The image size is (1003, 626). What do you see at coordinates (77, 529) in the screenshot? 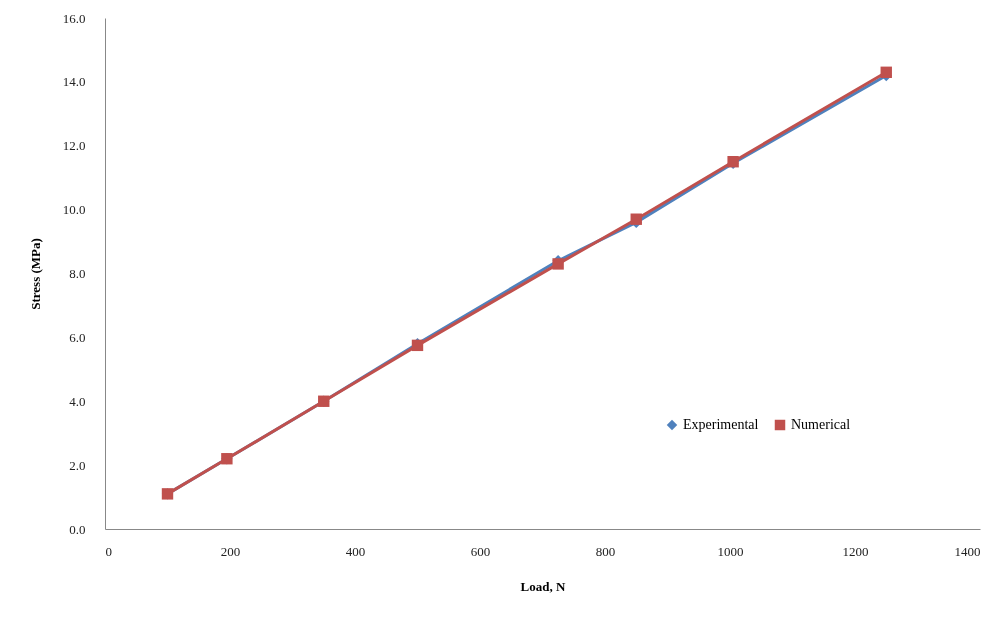
I see `y-tick-label: 0.0` at bounding box center [77, 529].